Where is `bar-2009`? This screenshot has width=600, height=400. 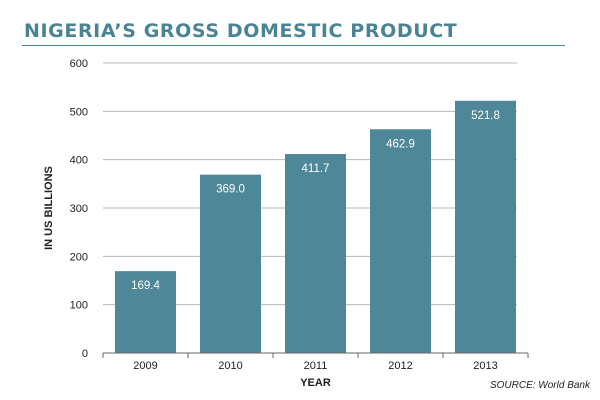 bar-2009 is located at coordinates (145, 312).